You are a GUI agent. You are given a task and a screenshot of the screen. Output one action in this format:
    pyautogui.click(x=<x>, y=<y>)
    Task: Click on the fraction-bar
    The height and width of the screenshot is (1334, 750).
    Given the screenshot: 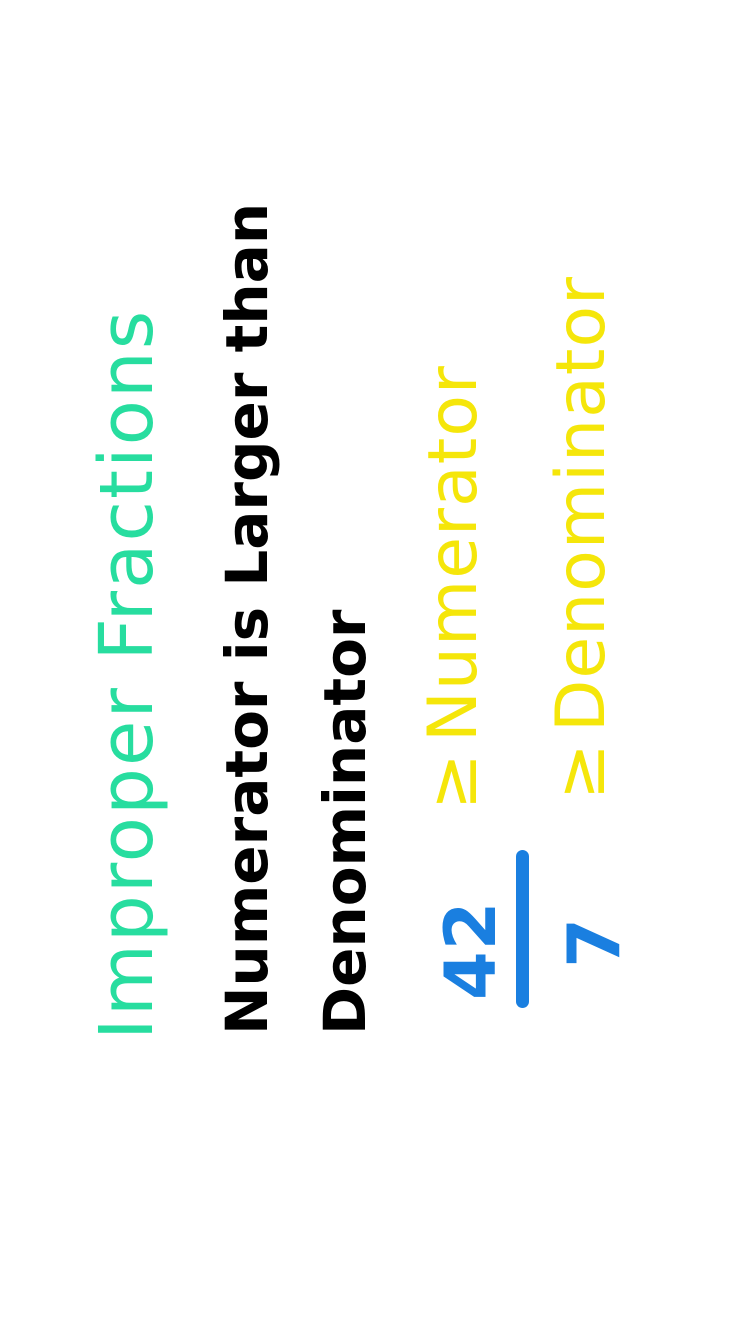 What is the action you would take?
    pyautogui.click(x=522, y=929)
    